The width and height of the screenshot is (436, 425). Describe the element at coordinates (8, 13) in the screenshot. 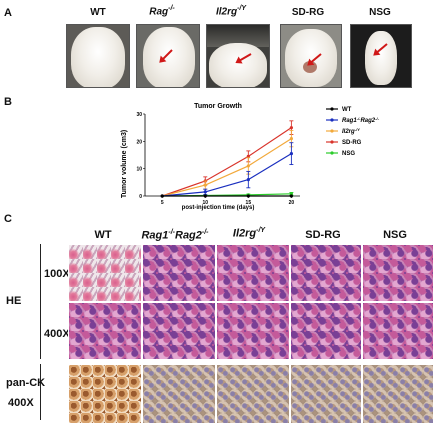

I see `panel-letter-a: A` at that location.